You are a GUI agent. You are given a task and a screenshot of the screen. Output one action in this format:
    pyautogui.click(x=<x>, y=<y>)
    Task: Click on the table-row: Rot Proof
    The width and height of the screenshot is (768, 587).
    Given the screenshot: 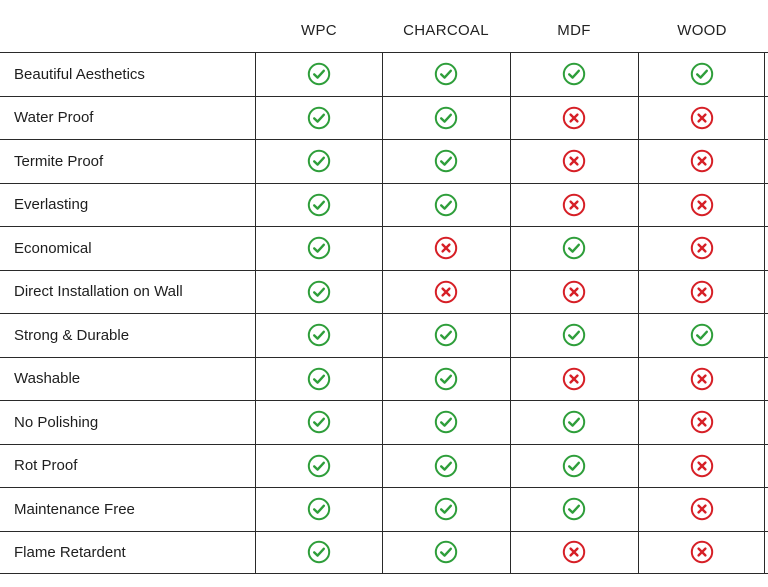 What is the action you would take?
    pyautogui.click(x=384, y=465)
    